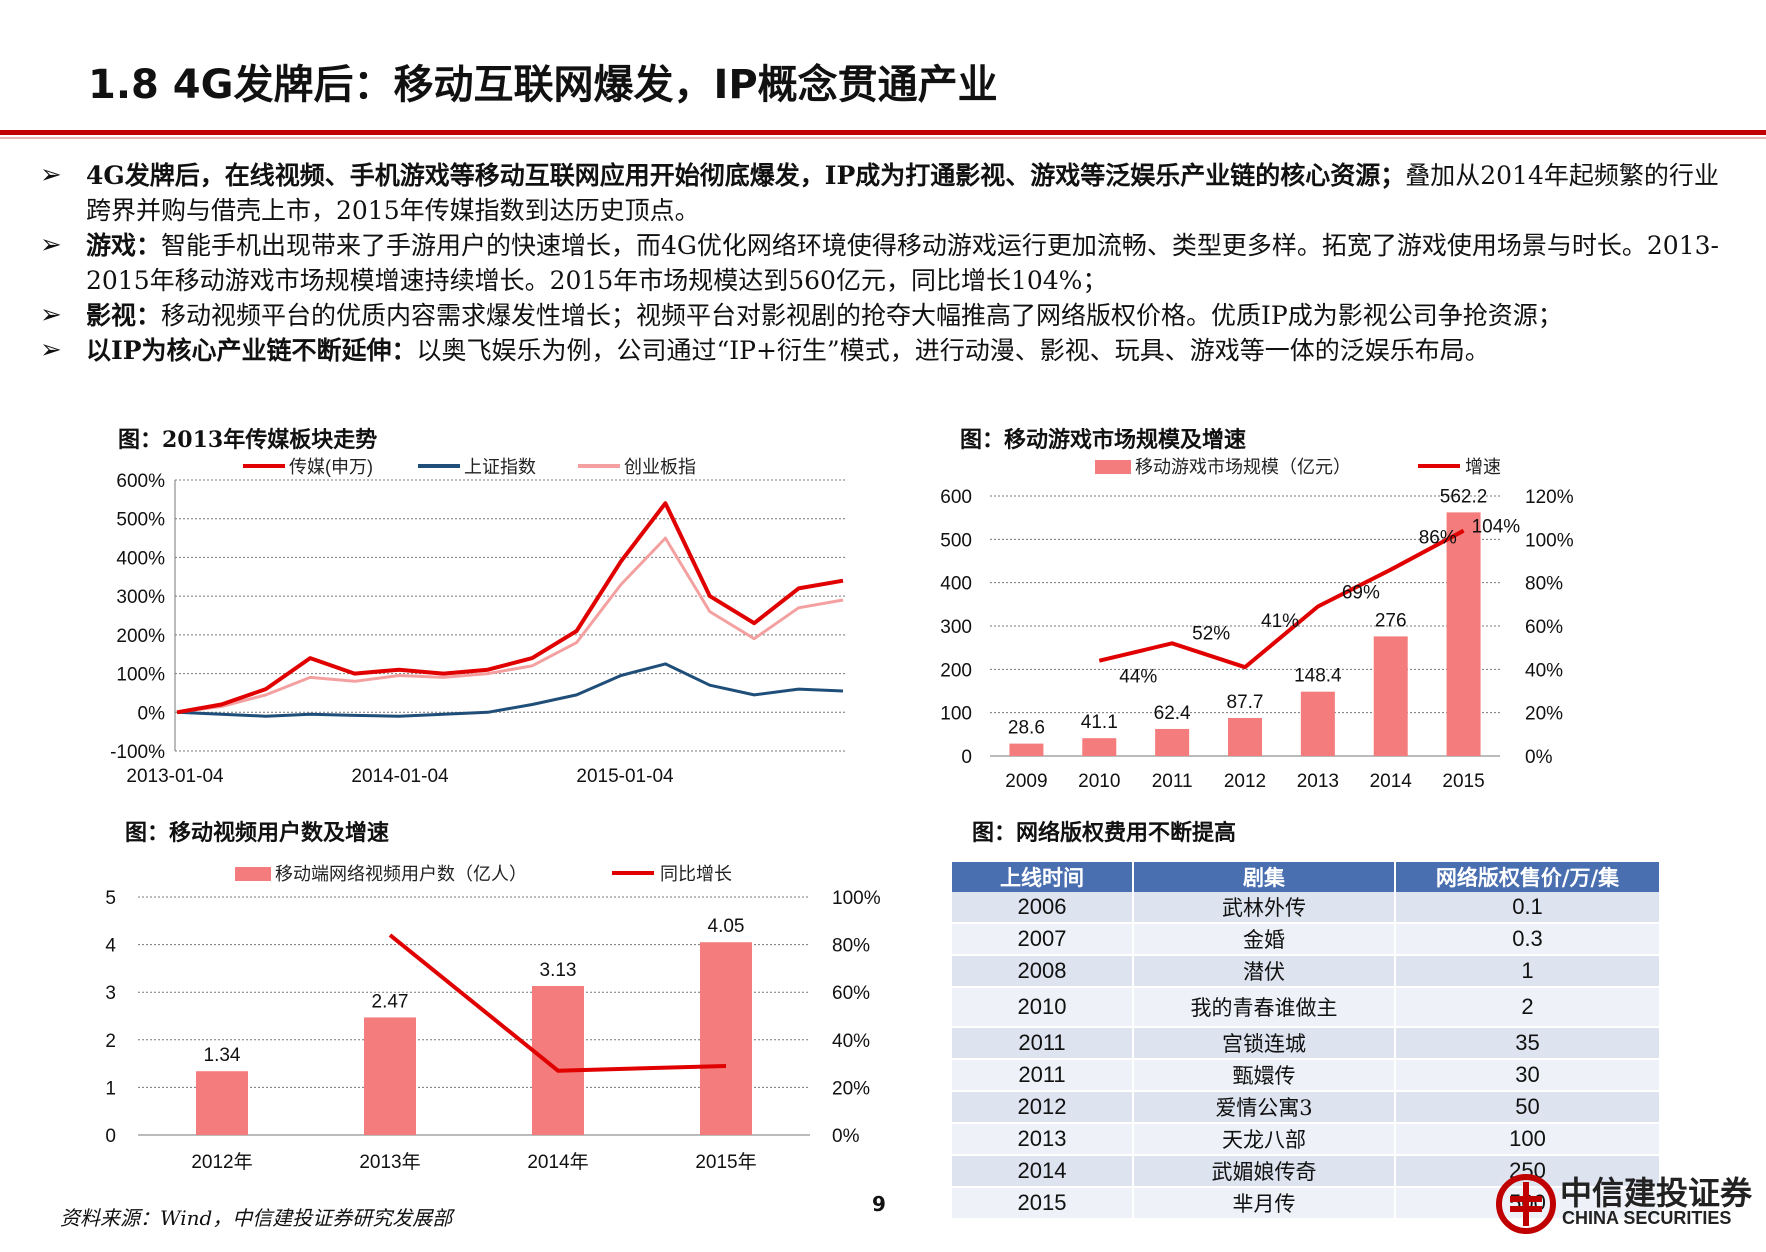 The height and width of the screenshot is (1252, 1766). Describe the element at coordinates (253, 874) in the screenshot. I see `legend-swatch` at that location.